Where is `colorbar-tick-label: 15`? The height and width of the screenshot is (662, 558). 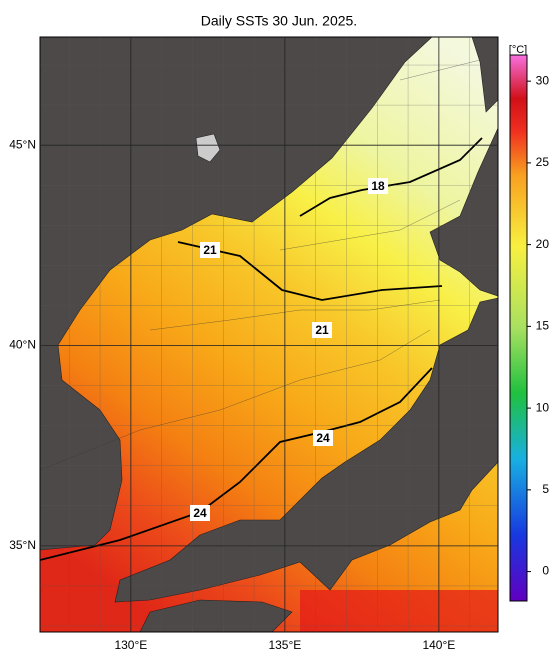 colorbar-tick-label: 15 is located at coordinates (543, 326).